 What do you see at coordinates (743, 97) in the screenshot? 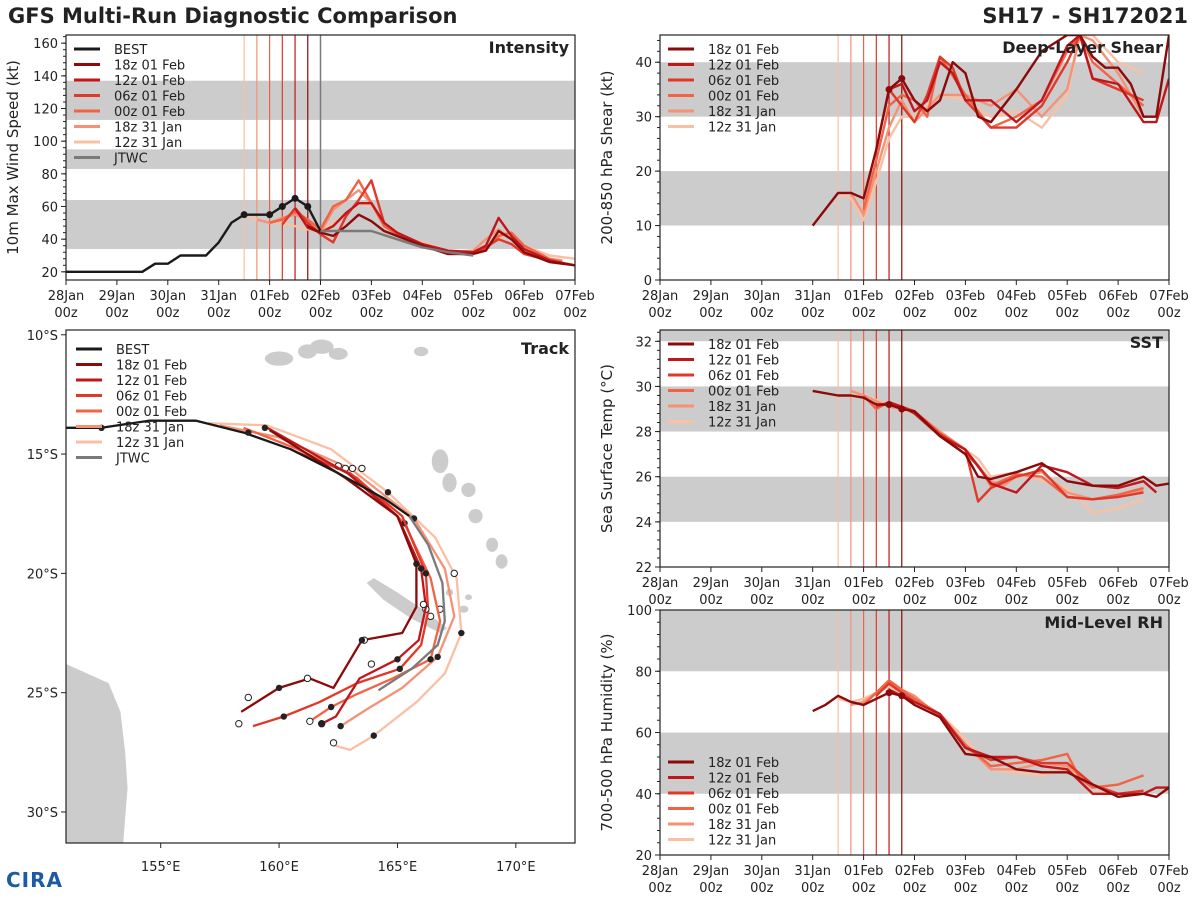
I see `shear-legend-label: 00z 01 Feb` at bounding box center [743, 97].